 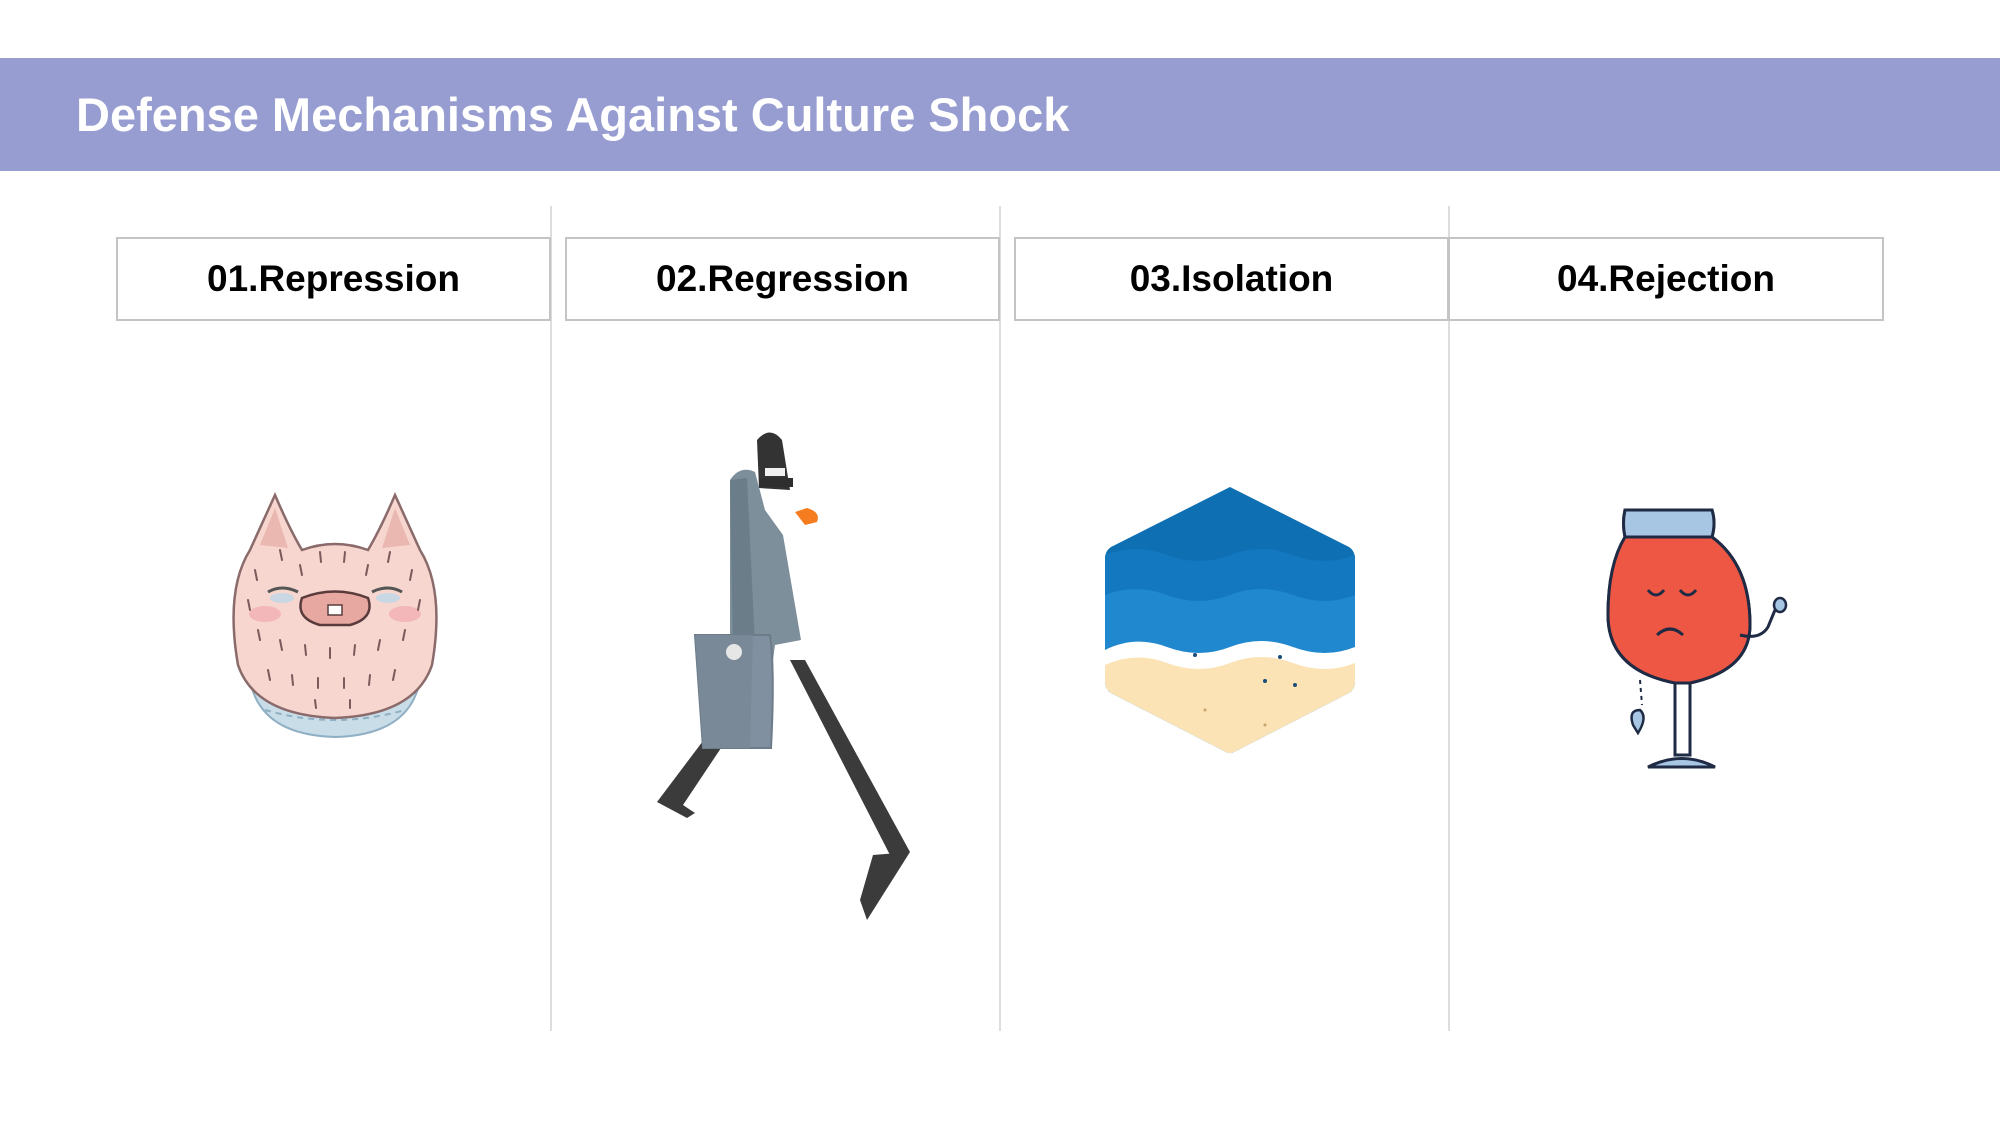 What do you see at coordinates (785, 677) in the screenshot?
I see `walking-man-briefcase-icon` at bounding box center [785, 677].